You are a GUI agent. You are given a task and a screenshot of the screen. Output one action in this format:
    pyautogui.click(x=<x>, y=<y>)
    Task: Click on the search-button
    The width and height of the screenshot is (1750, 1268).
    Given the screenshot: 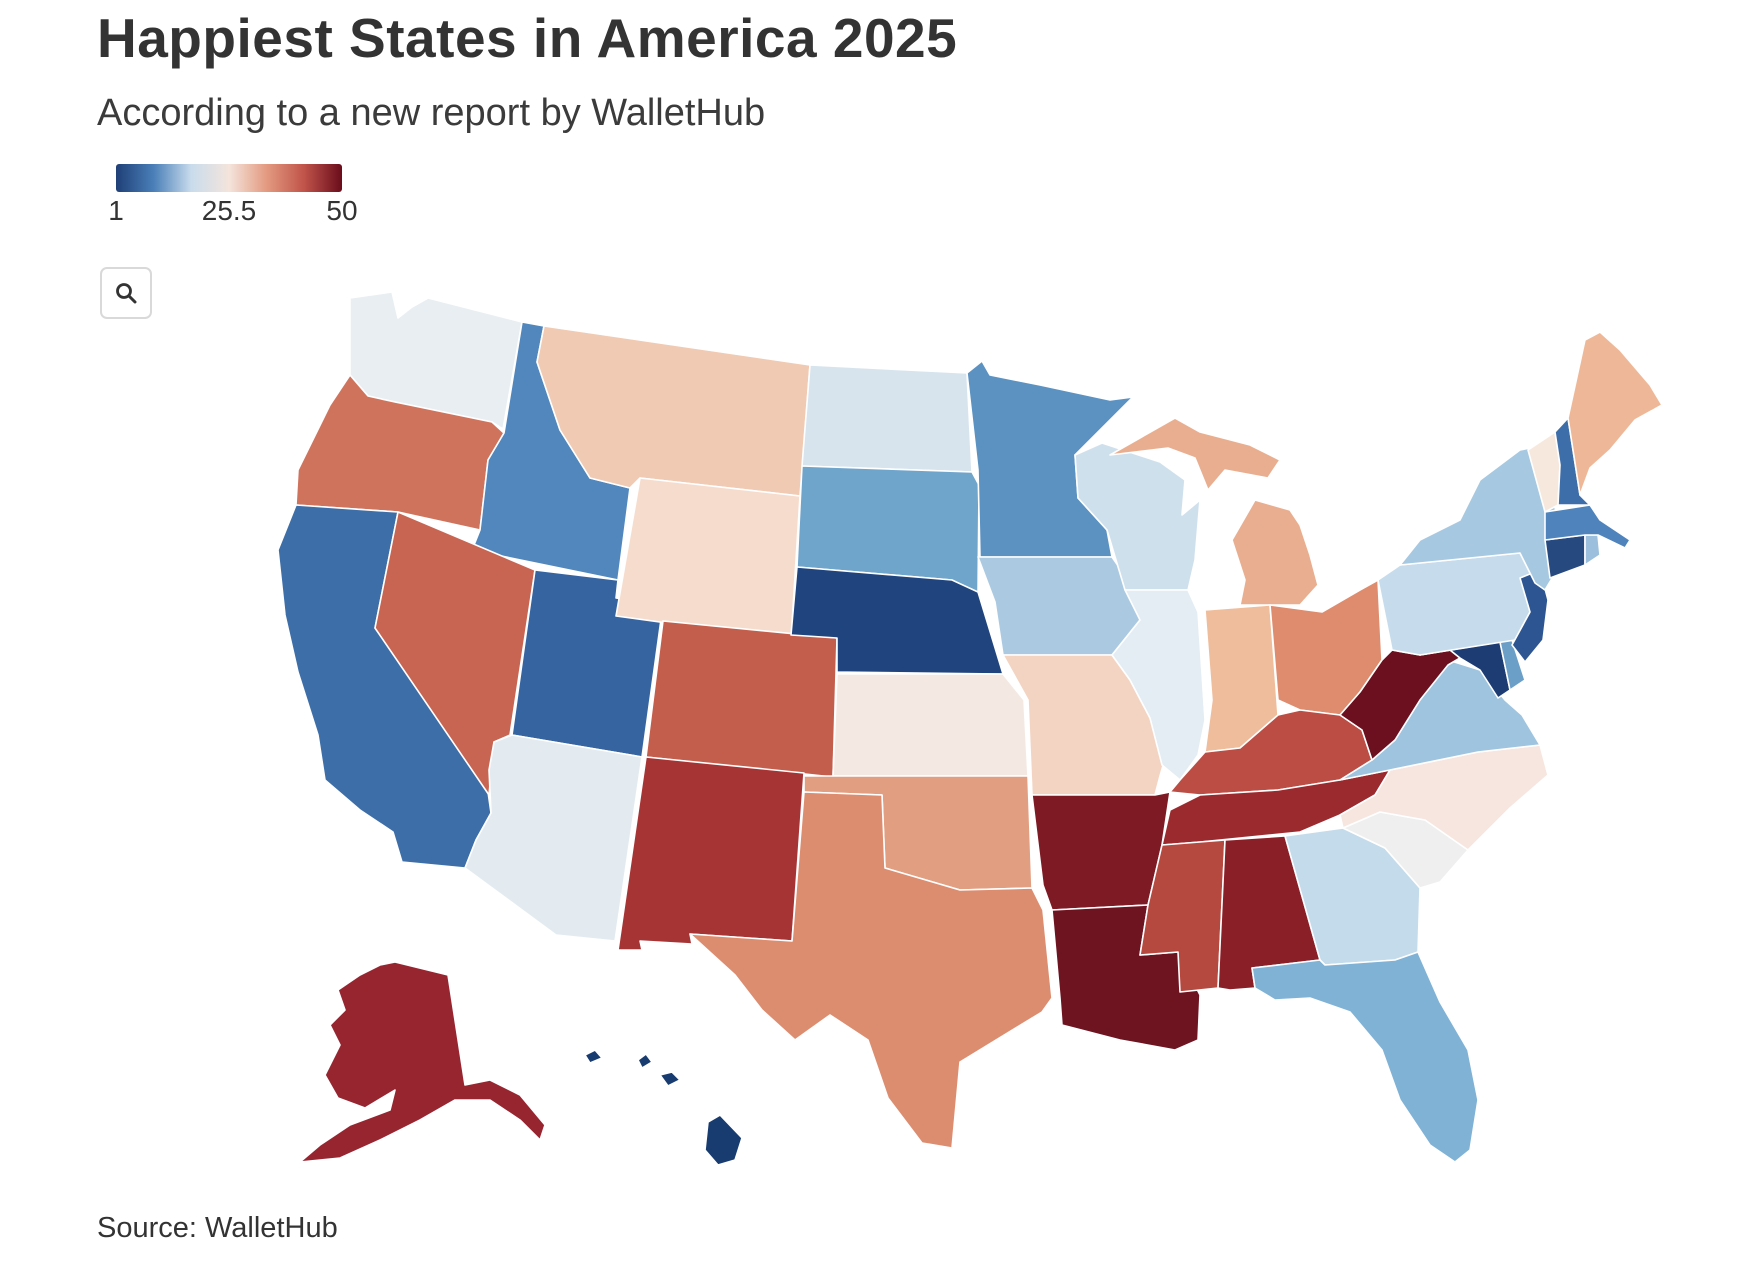 What is the action you would take?
    pyautogui.click(x=126, y=293)
    